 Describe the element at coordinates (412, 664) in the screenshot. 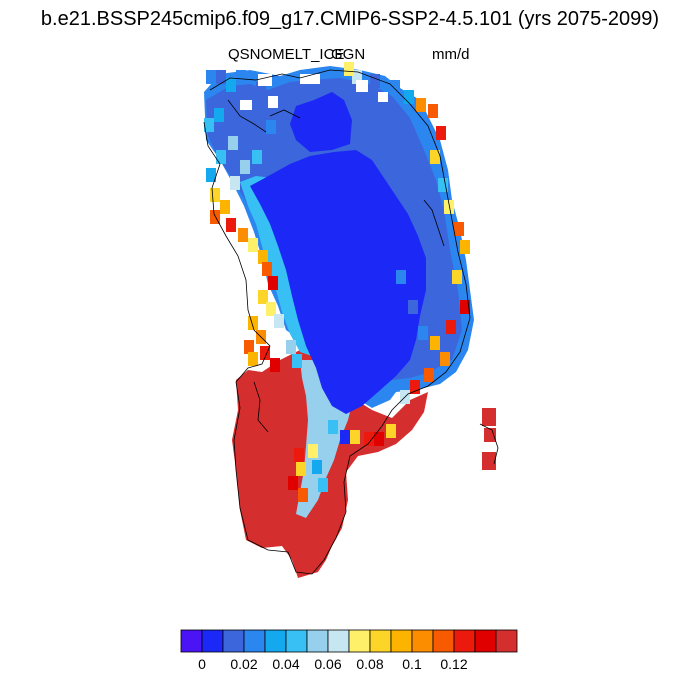

I see `colorbar-tick-label: 0.1` at that location.